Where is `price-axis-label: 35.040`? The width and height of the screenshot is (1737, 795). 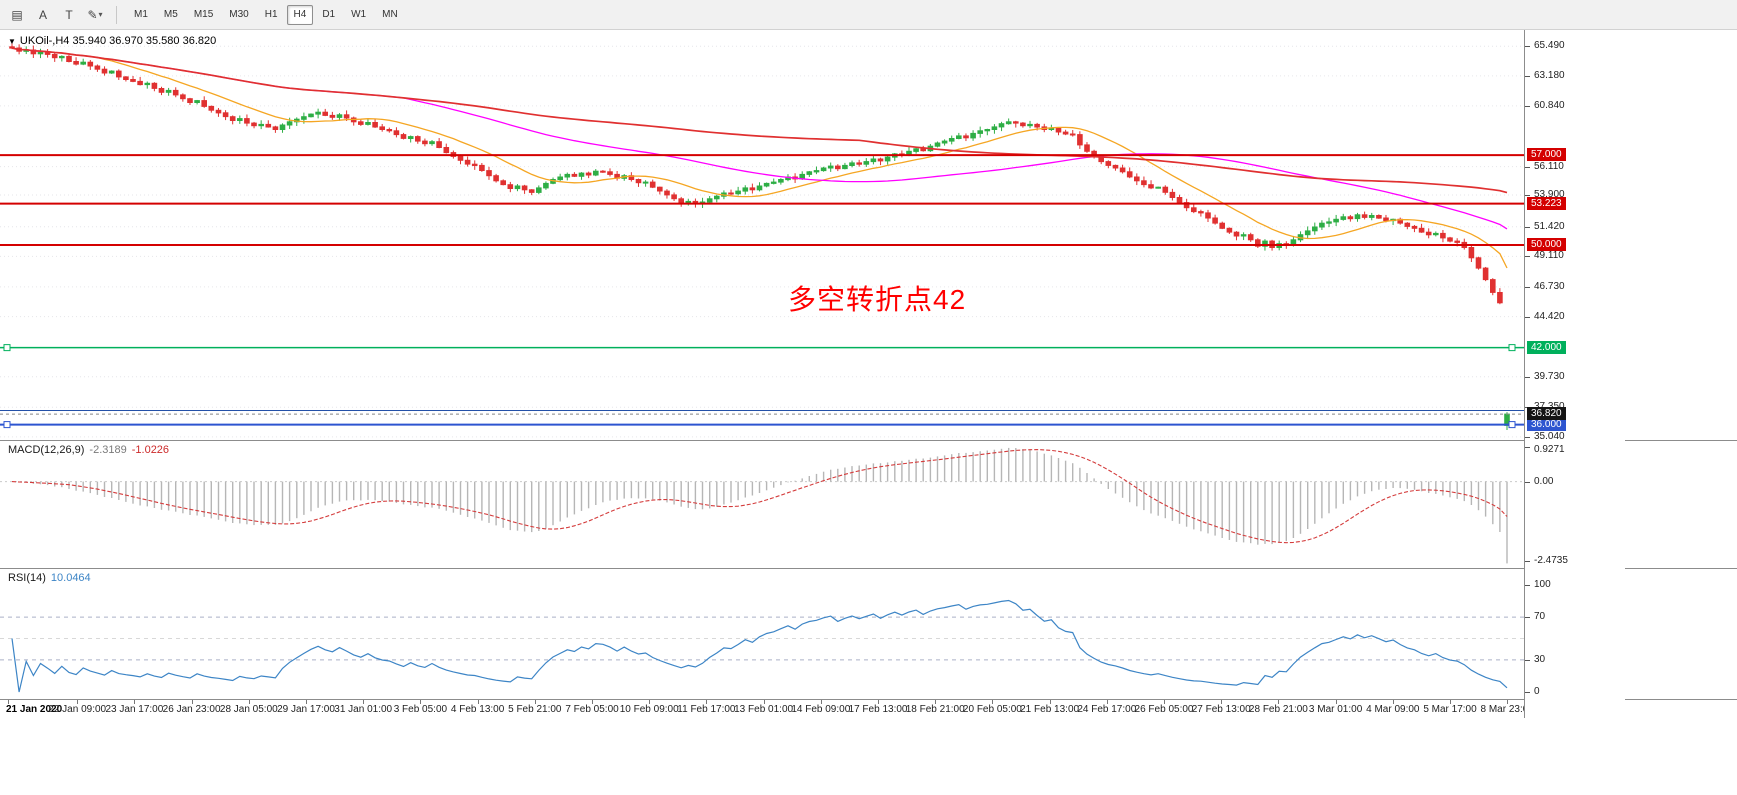
price-axis-label: 35.040 is located at coordinates (1549, 436).